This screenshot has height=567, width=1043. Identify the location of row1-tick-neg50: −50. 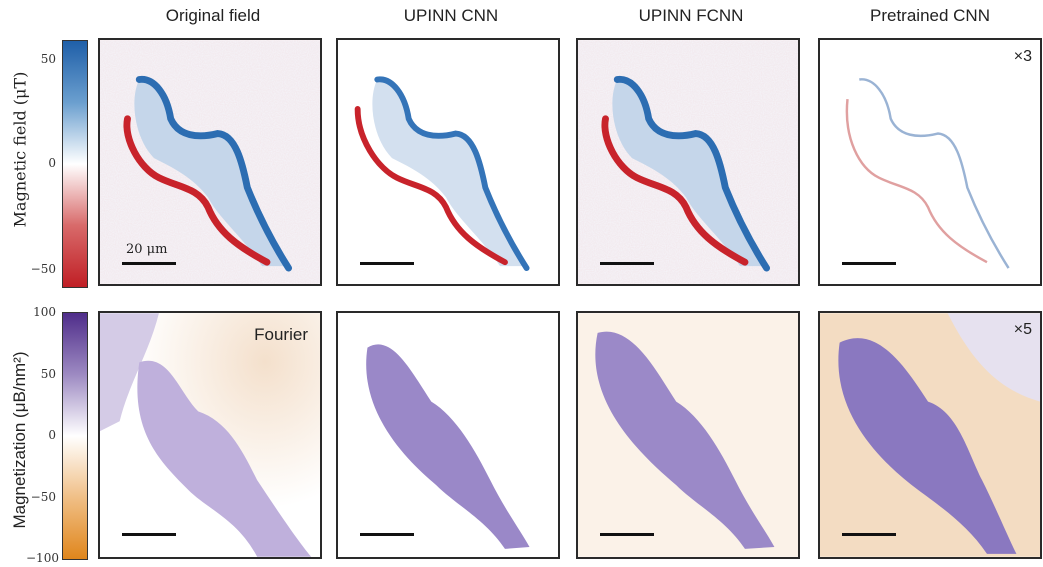
(43, 269).